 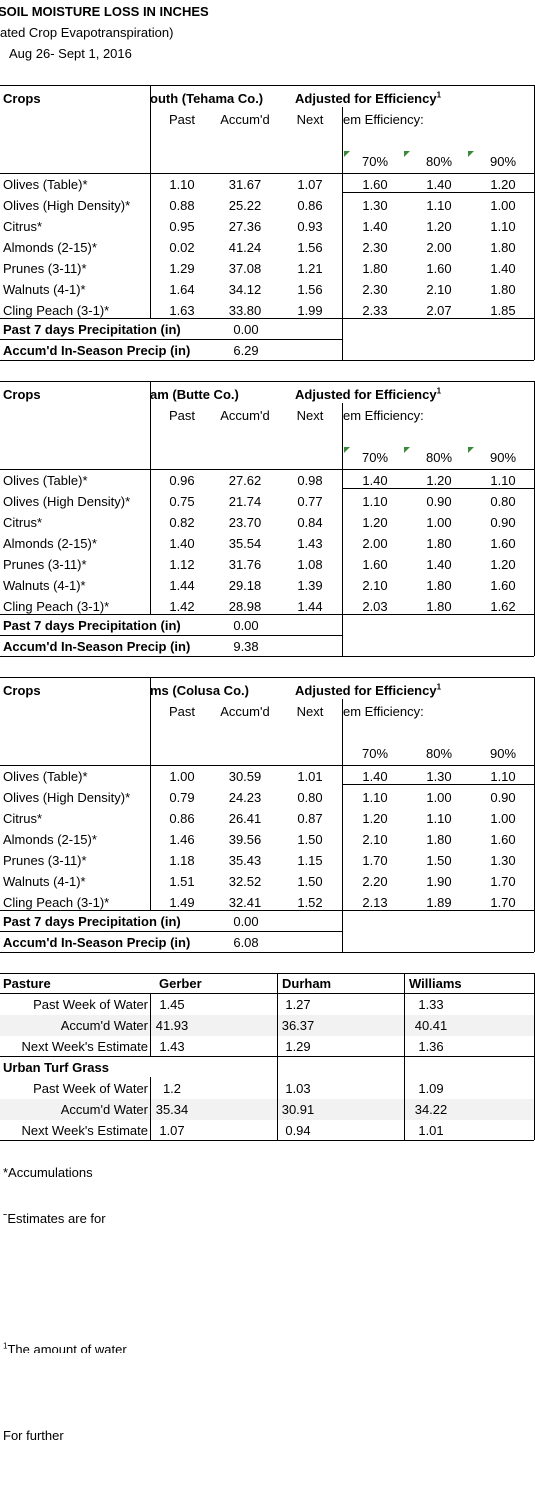 I want to click on accum-precip-value: 6.08, so click(x=246, y=942).